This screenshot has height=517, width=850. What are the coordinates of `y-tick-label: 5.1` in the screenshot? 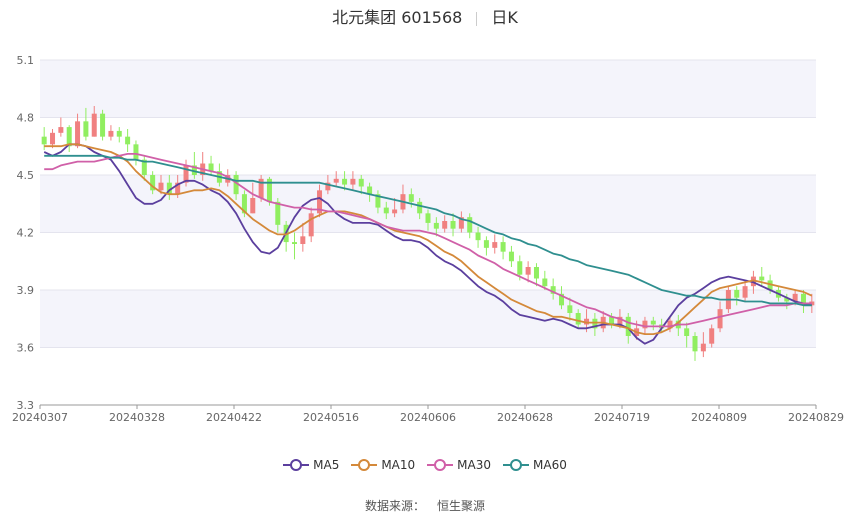 It's located at (26, 60).